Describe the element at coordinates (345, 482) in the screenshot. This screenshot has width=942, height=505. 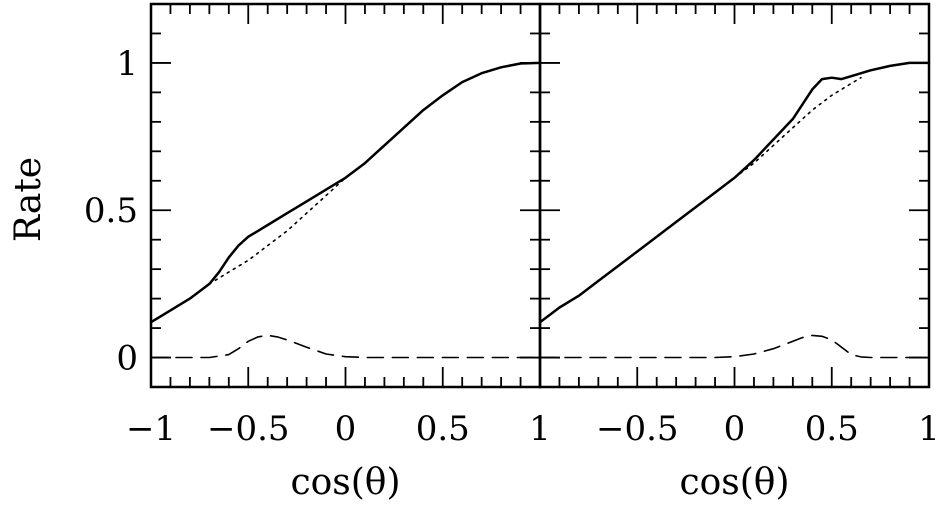
I see `x-axis-label-left: cos(θ)` at that location.